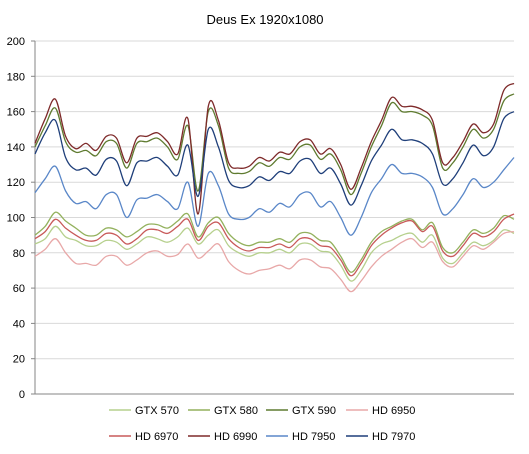 This screenshot has height=454, width=529. Describe the element at coordinates (157, 411) in the screenshot. I see `legend-label-gtx-570: GTX 570` at that location.